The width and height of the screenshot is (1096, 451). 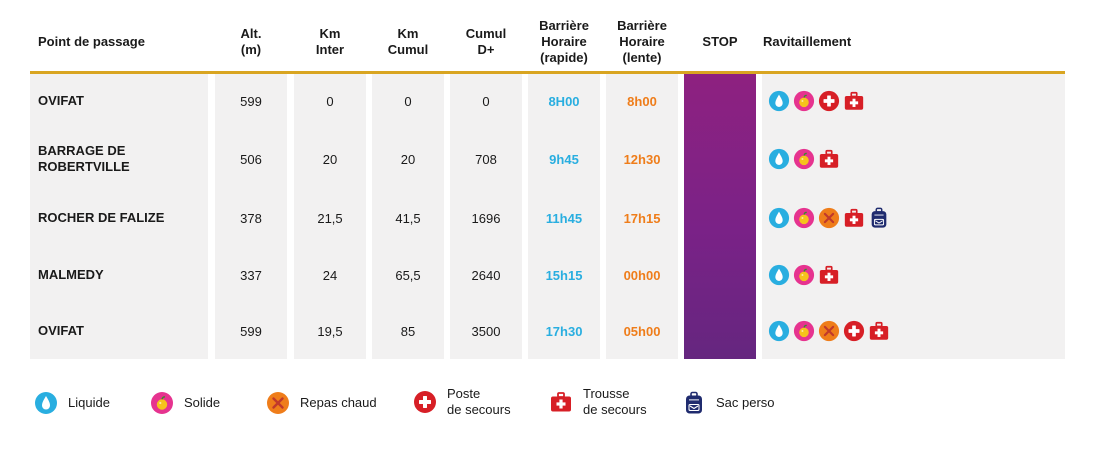 I want to click on row-4-alt: 337, so click(x=251, y=275).